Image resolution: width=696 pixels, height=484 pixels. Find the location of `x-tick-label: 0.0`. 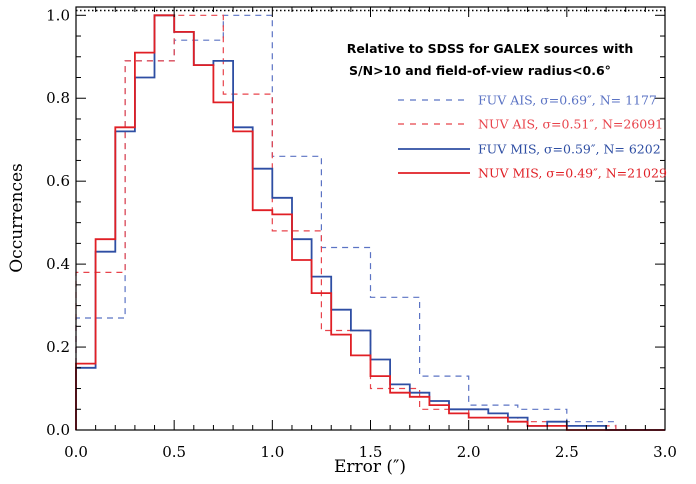

x-tick-label: 0.0 is located at coordinates (76, 452).